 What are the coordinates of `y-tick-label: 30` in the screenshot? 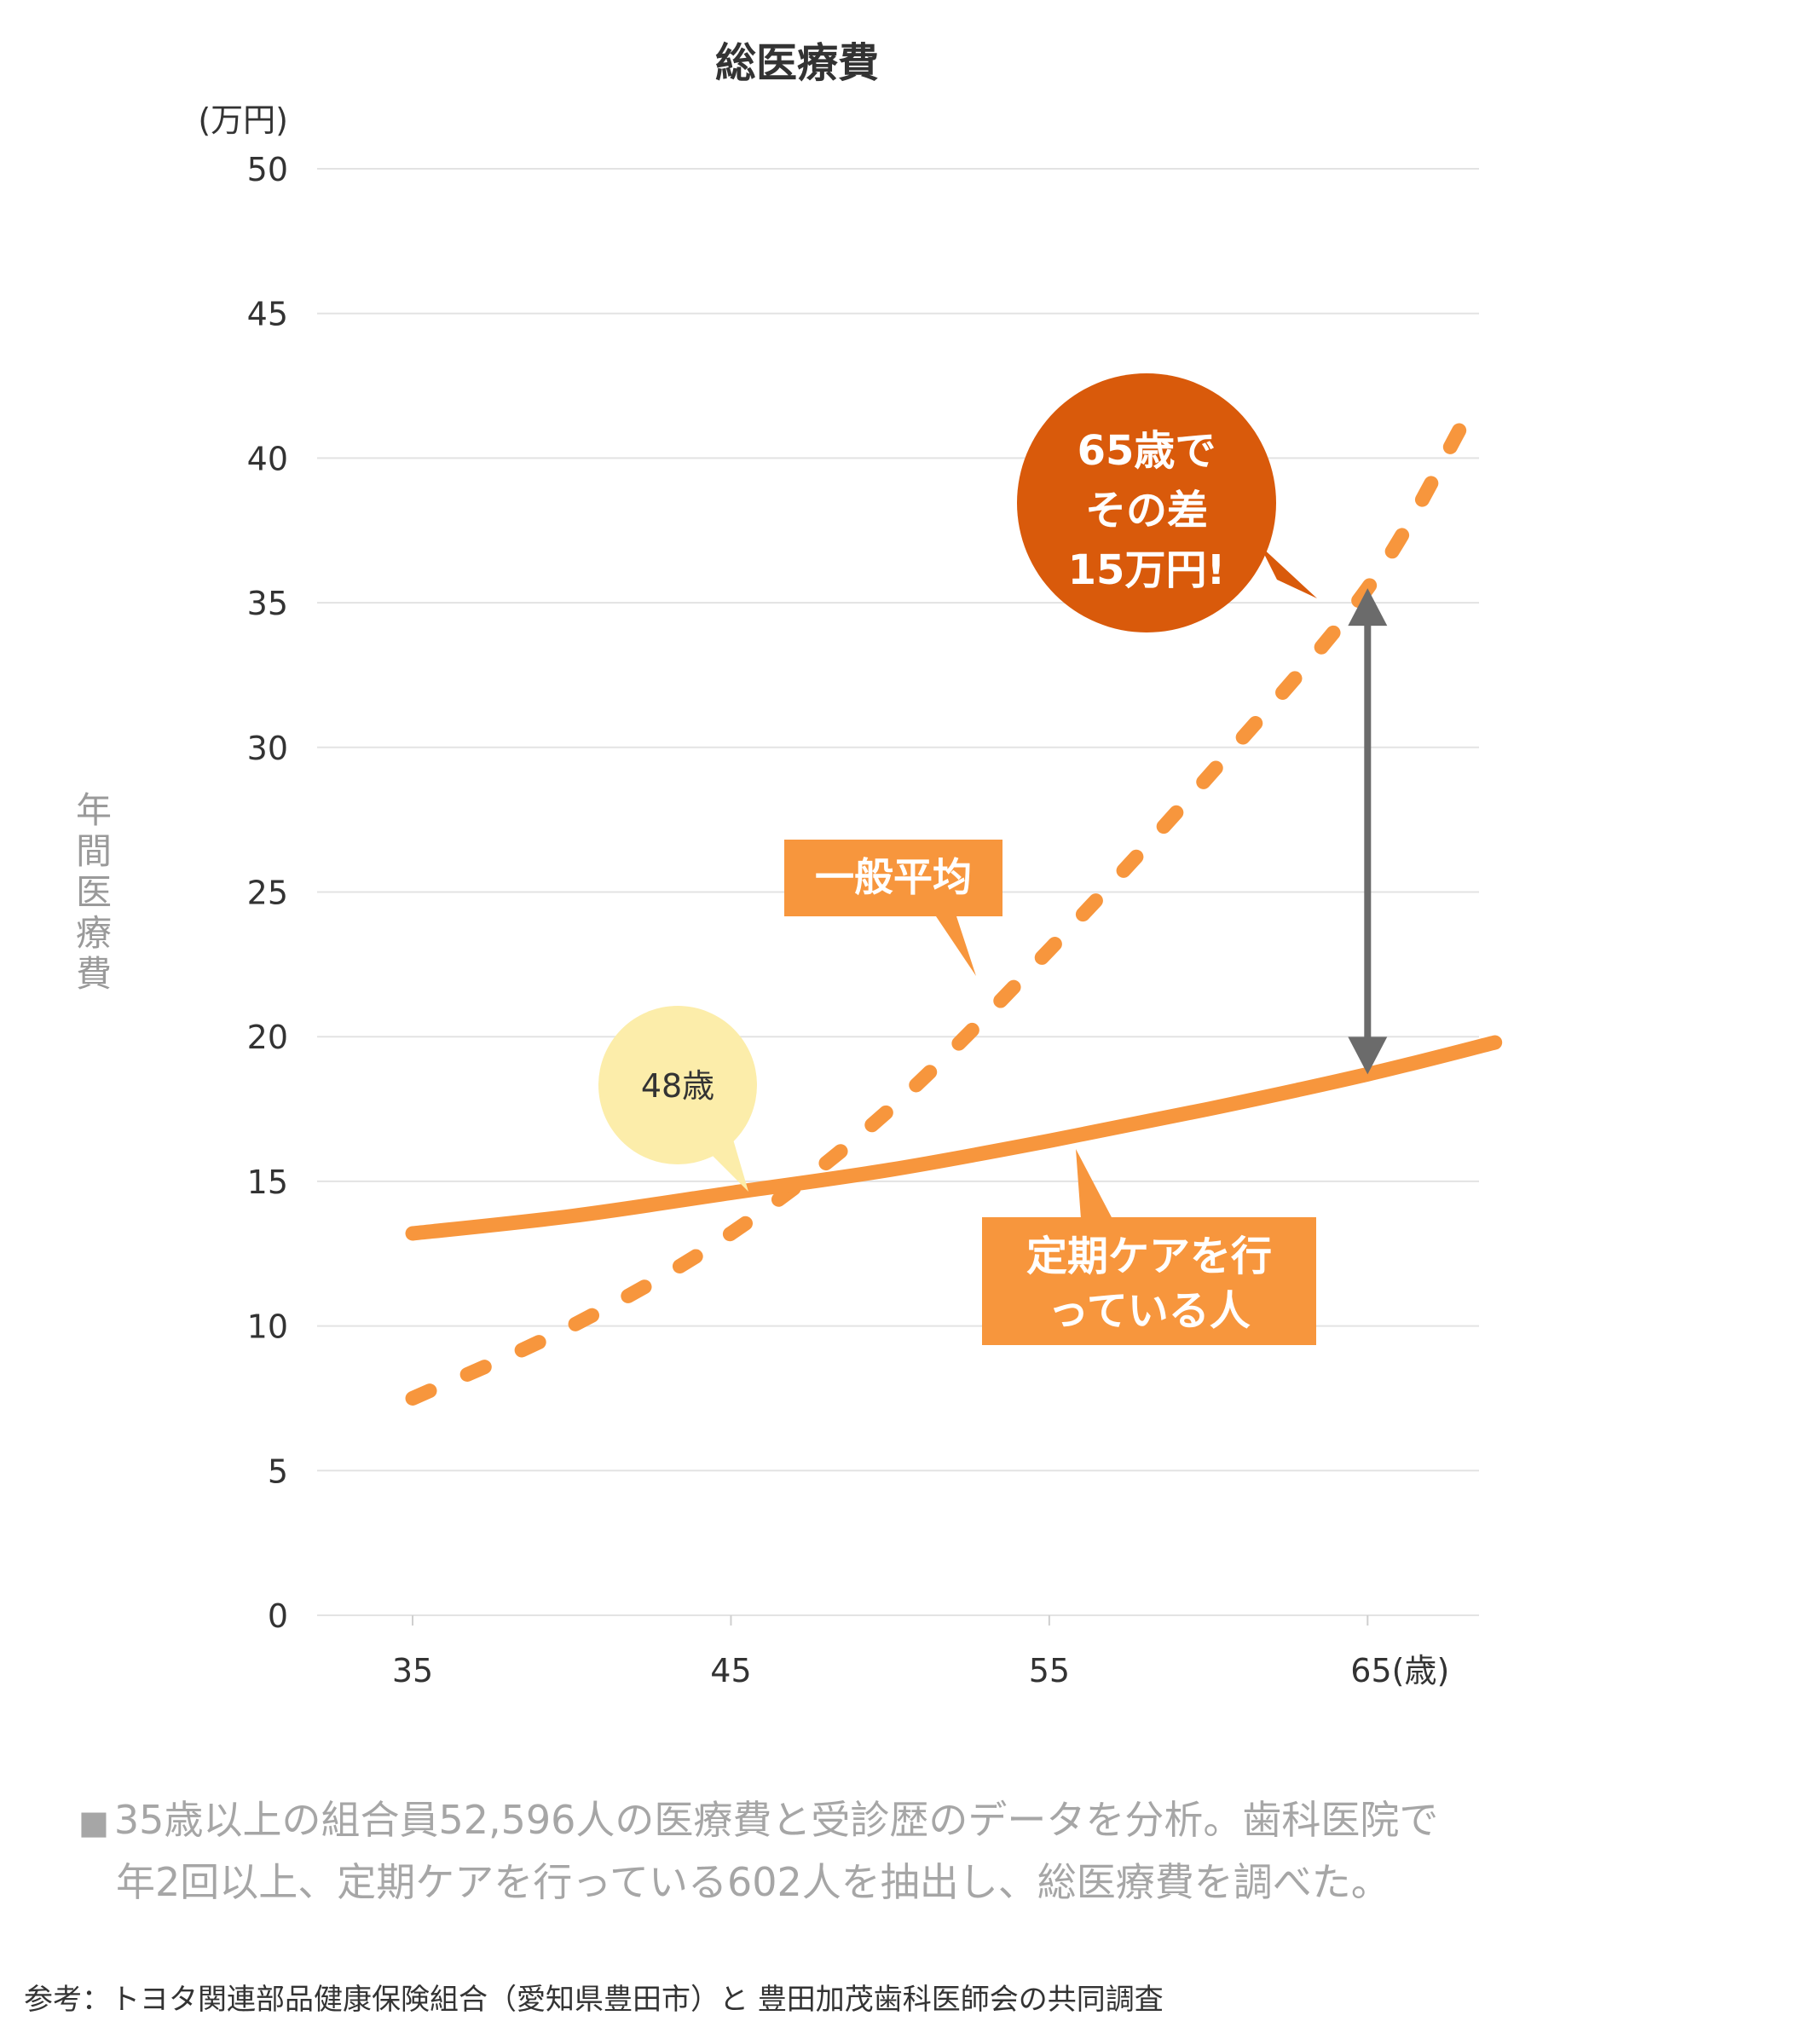 It's located at (267, 748).